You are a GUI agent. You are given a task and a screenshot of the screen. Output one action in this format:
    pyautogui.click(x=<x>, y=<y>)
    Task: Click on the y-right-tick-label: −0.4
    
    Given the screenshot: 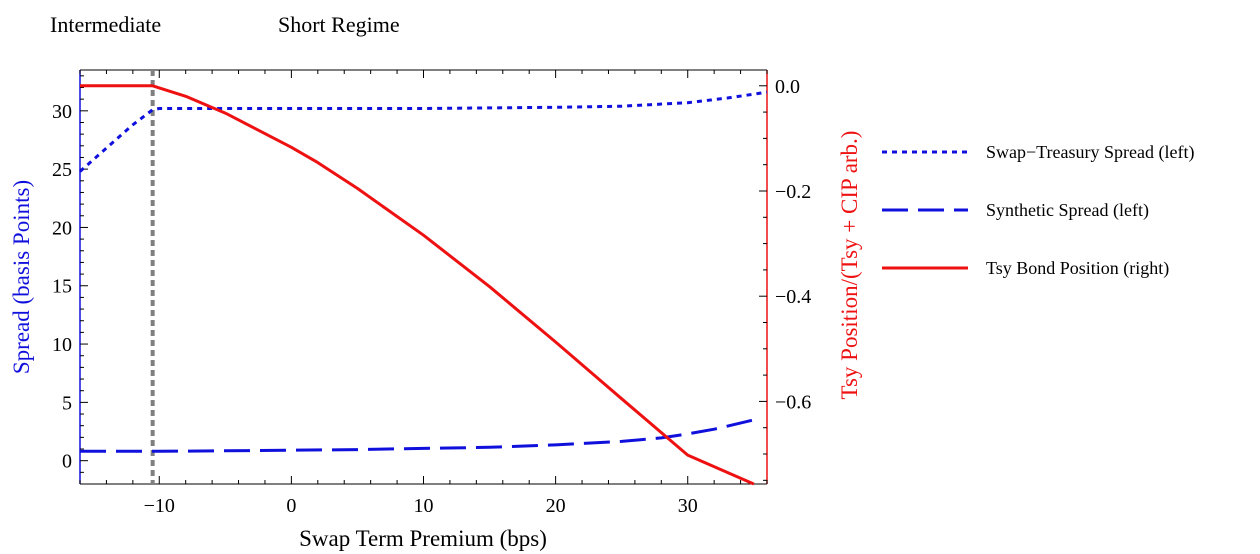 What is the action you would take?
    pyautogui.click(x=793, y=297)
    